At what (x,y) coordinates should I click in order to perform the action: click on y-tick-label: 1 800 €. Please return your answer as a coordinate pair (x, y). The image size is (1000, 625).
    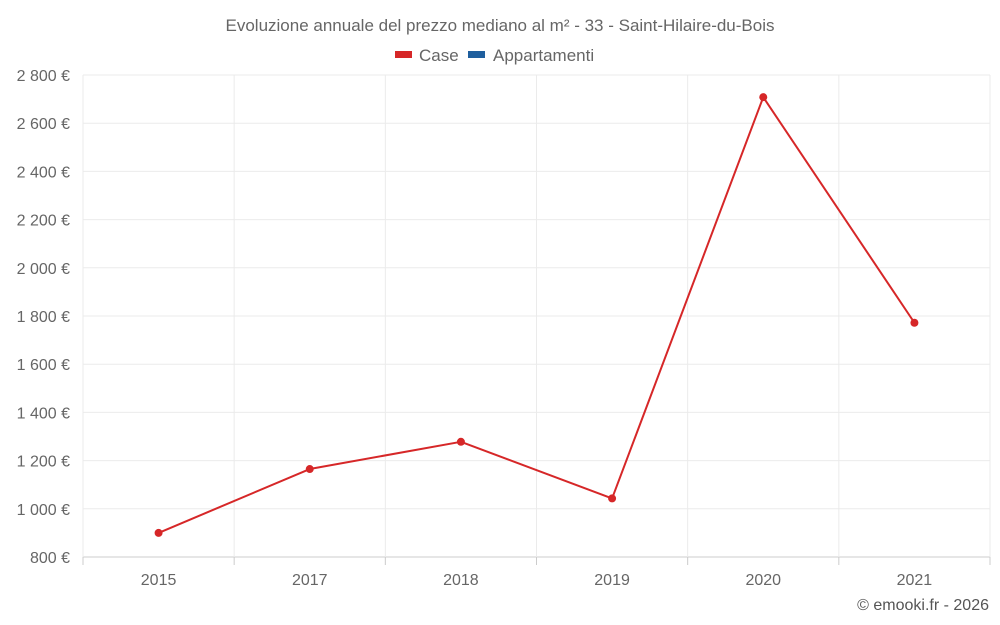
    Looking at the image, I should click on (43, 317).